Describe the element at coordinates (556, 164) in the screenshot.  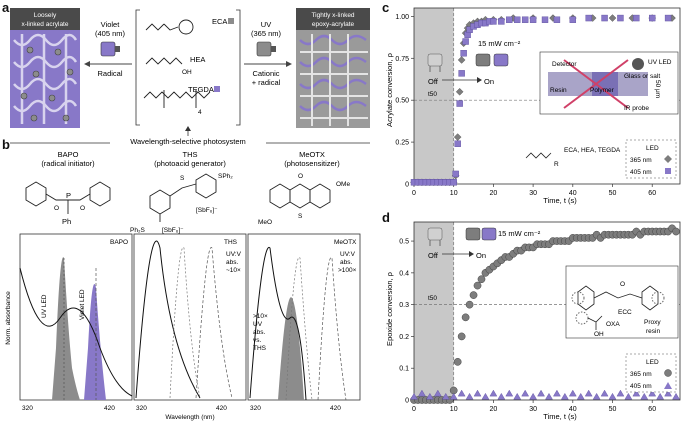
I see `r-label: R` at that location.